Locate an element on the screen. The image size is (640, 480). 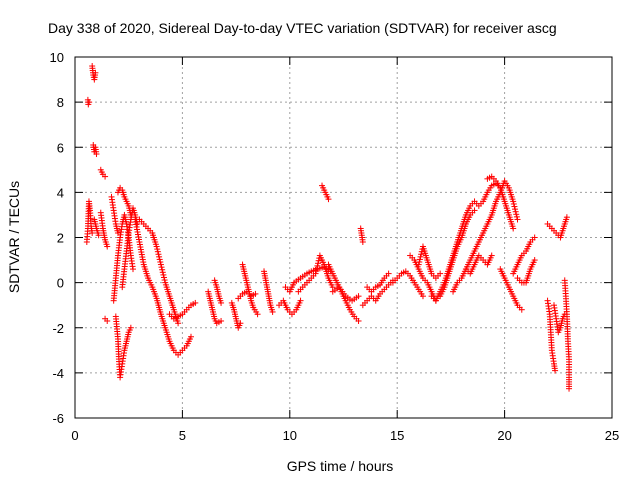
y-tick-label: 10 is located at coordinates (57, 57).